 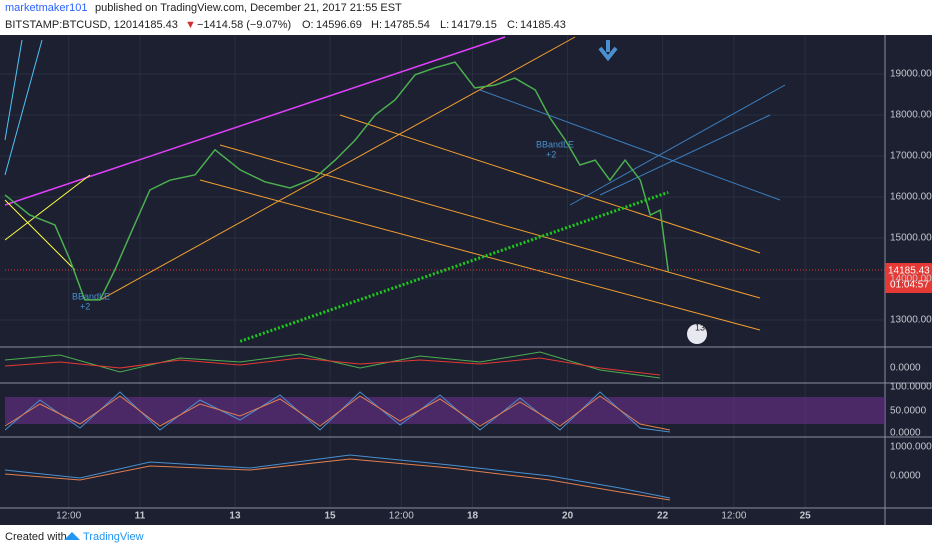 What do you see at coordinates (568, 516) in the screenshot?
I see `x-tick-label: 20` at bounding box center [568, 516].